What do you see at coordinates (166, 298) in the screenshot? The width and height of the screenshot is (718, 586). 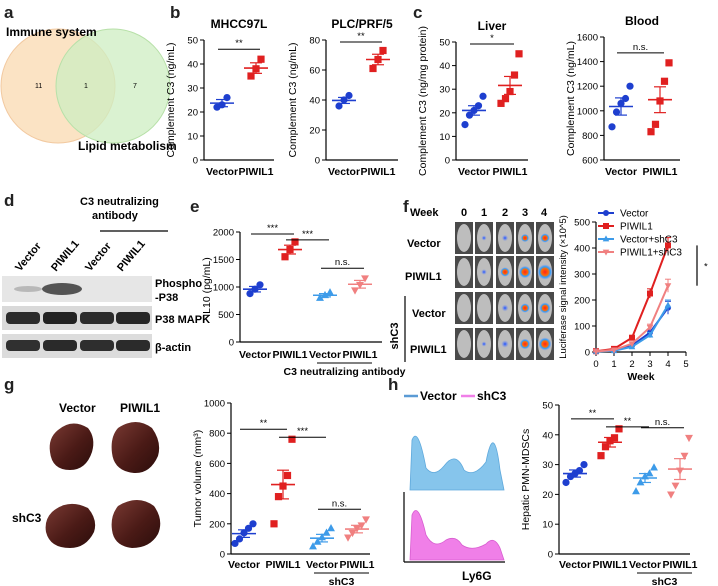 I see `blot-row-phospho-2: -P38` at bounding box center [166, 298].